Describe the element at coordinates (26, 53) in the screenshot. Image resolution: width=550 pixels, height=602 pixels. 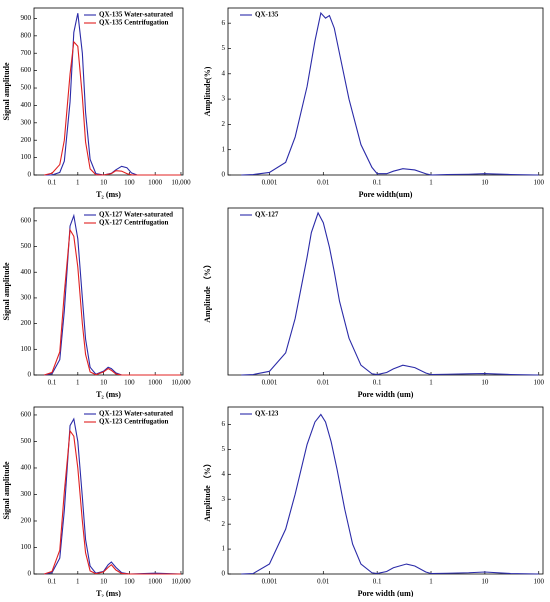
I see `y-tick-label: 700` at that location.